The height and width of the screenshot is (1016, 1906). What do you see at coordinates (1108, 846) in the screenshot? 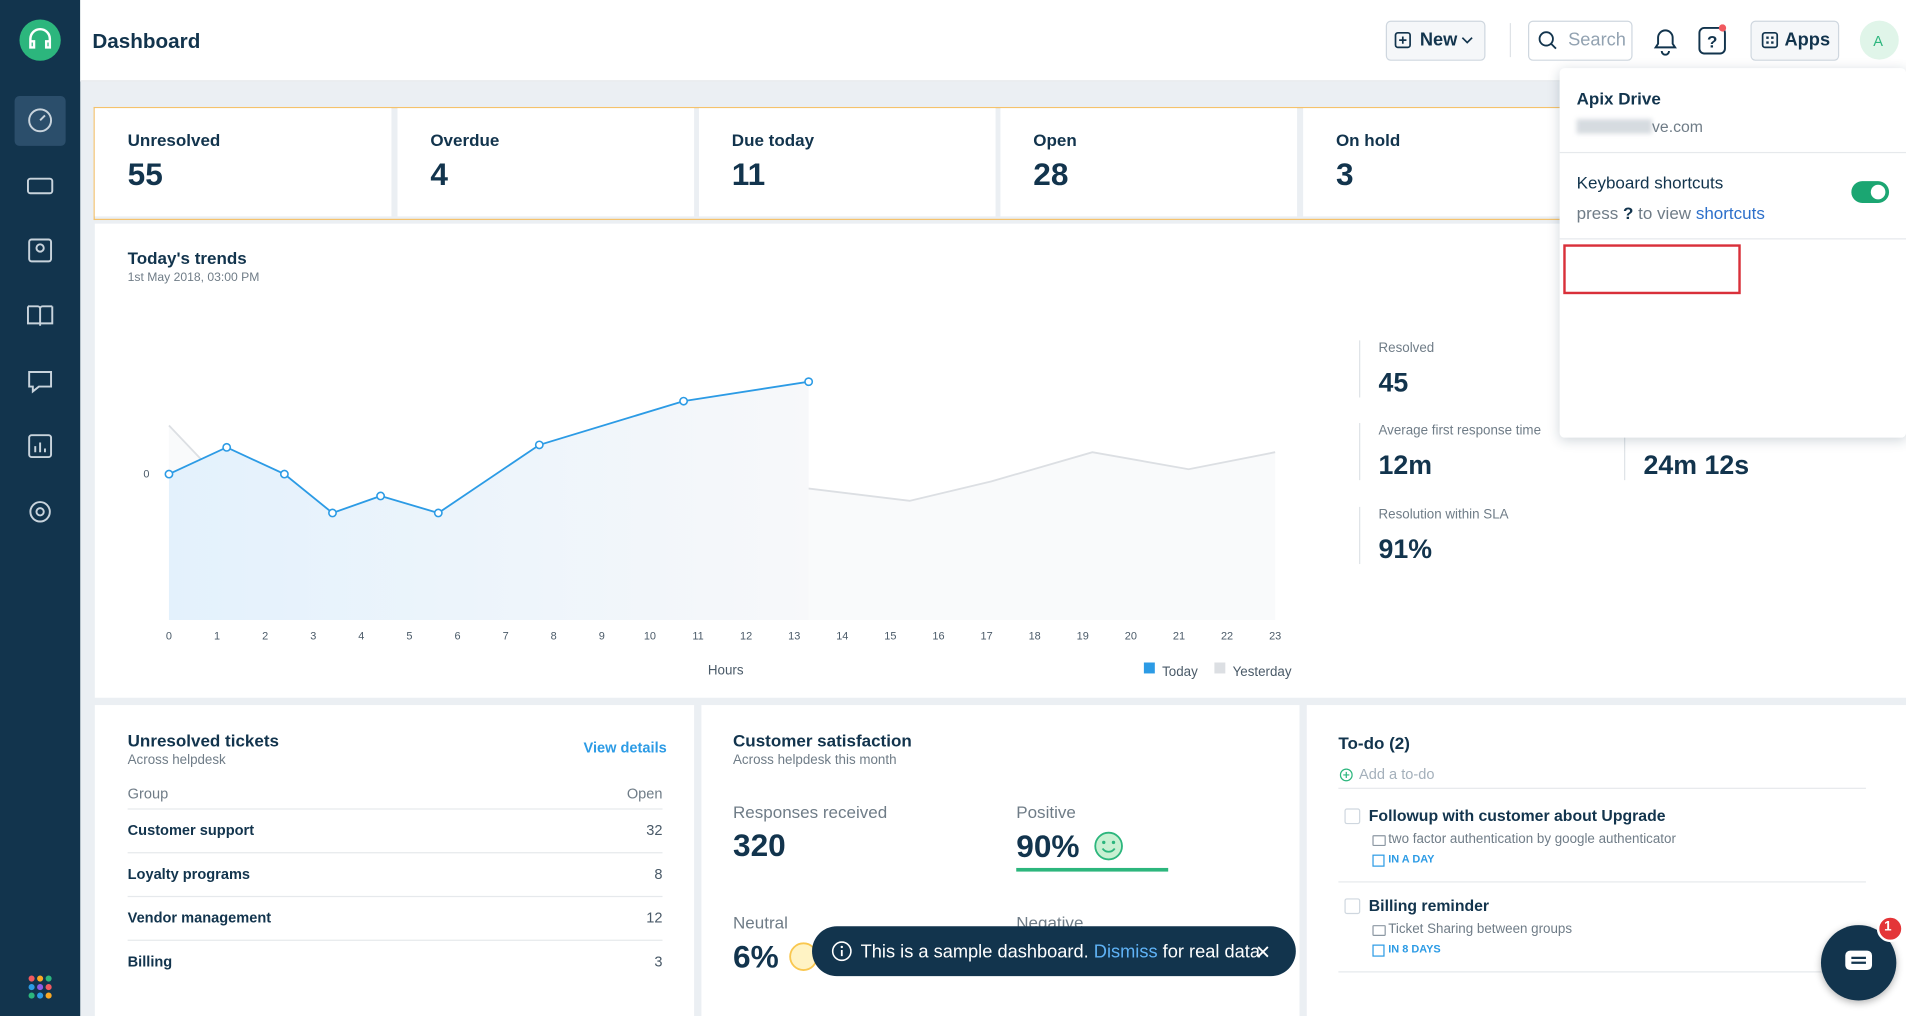
I see `smiley-positive` at bounding box center [1108, 846].